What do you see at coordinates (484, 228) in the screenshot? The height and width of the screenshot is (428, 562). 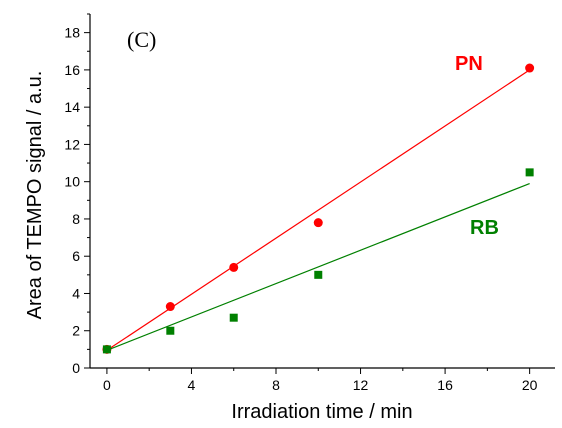 I see `series-label-rb: RB` at bounding box center [484, 228].